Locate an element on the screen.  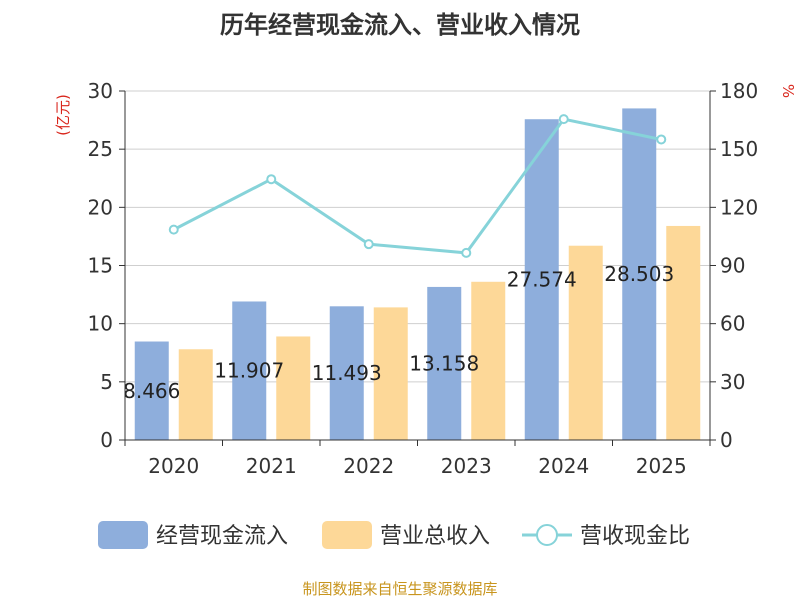
y-right-tick-label: 0 is located at coordinates (726, 440).